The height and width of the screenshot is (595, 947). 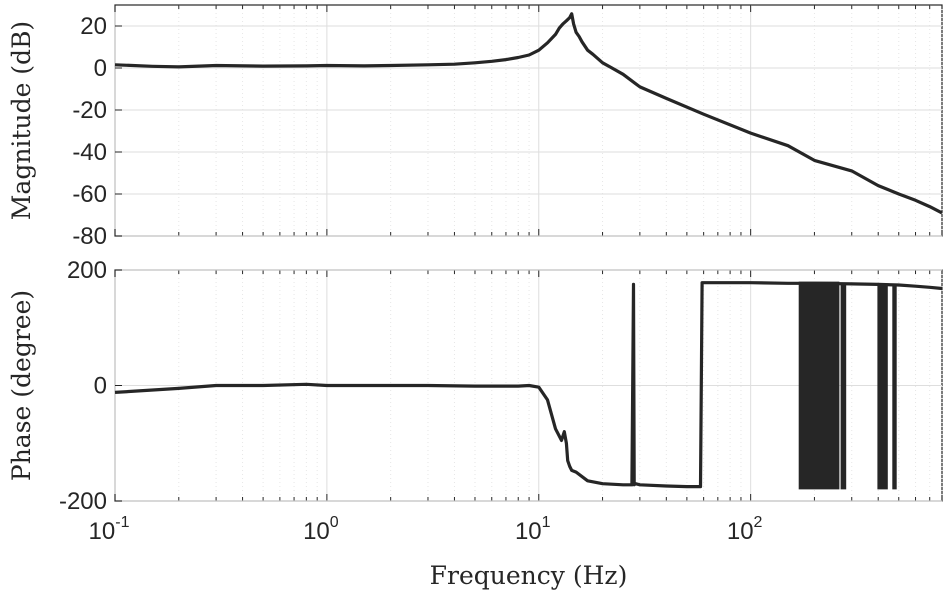 I want to click on x-tick-label: 10⁻¹, so click(x=109, y=529).